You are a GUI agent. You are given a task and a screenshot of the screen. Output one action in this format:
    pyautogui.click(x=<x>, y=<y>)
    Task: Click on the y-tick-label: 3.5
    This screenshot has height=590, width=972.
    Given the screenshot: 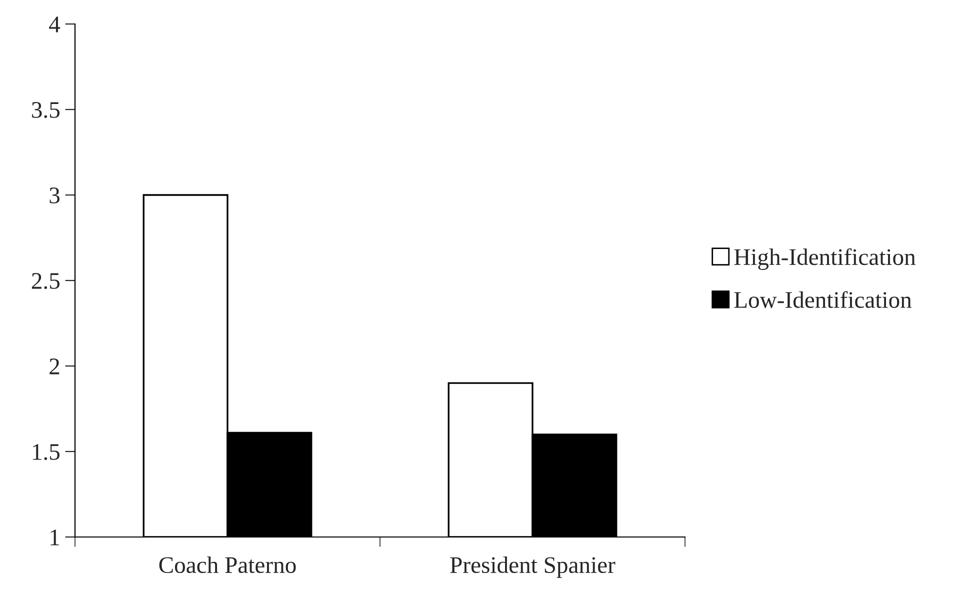 What is the action you would take?
    pyautogui.click(x=46, y=110)
    